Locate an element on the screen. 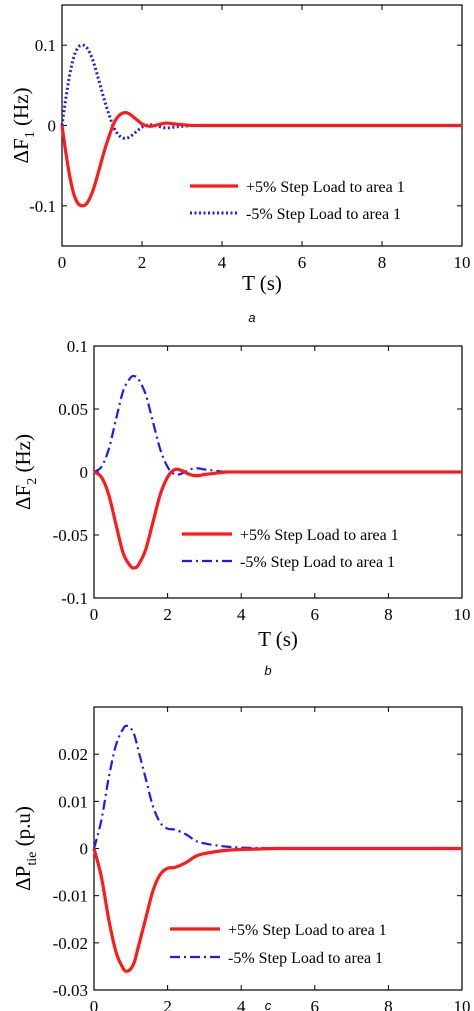  y-axis-label-subscript: 1 is located at coordinates (30, 134).